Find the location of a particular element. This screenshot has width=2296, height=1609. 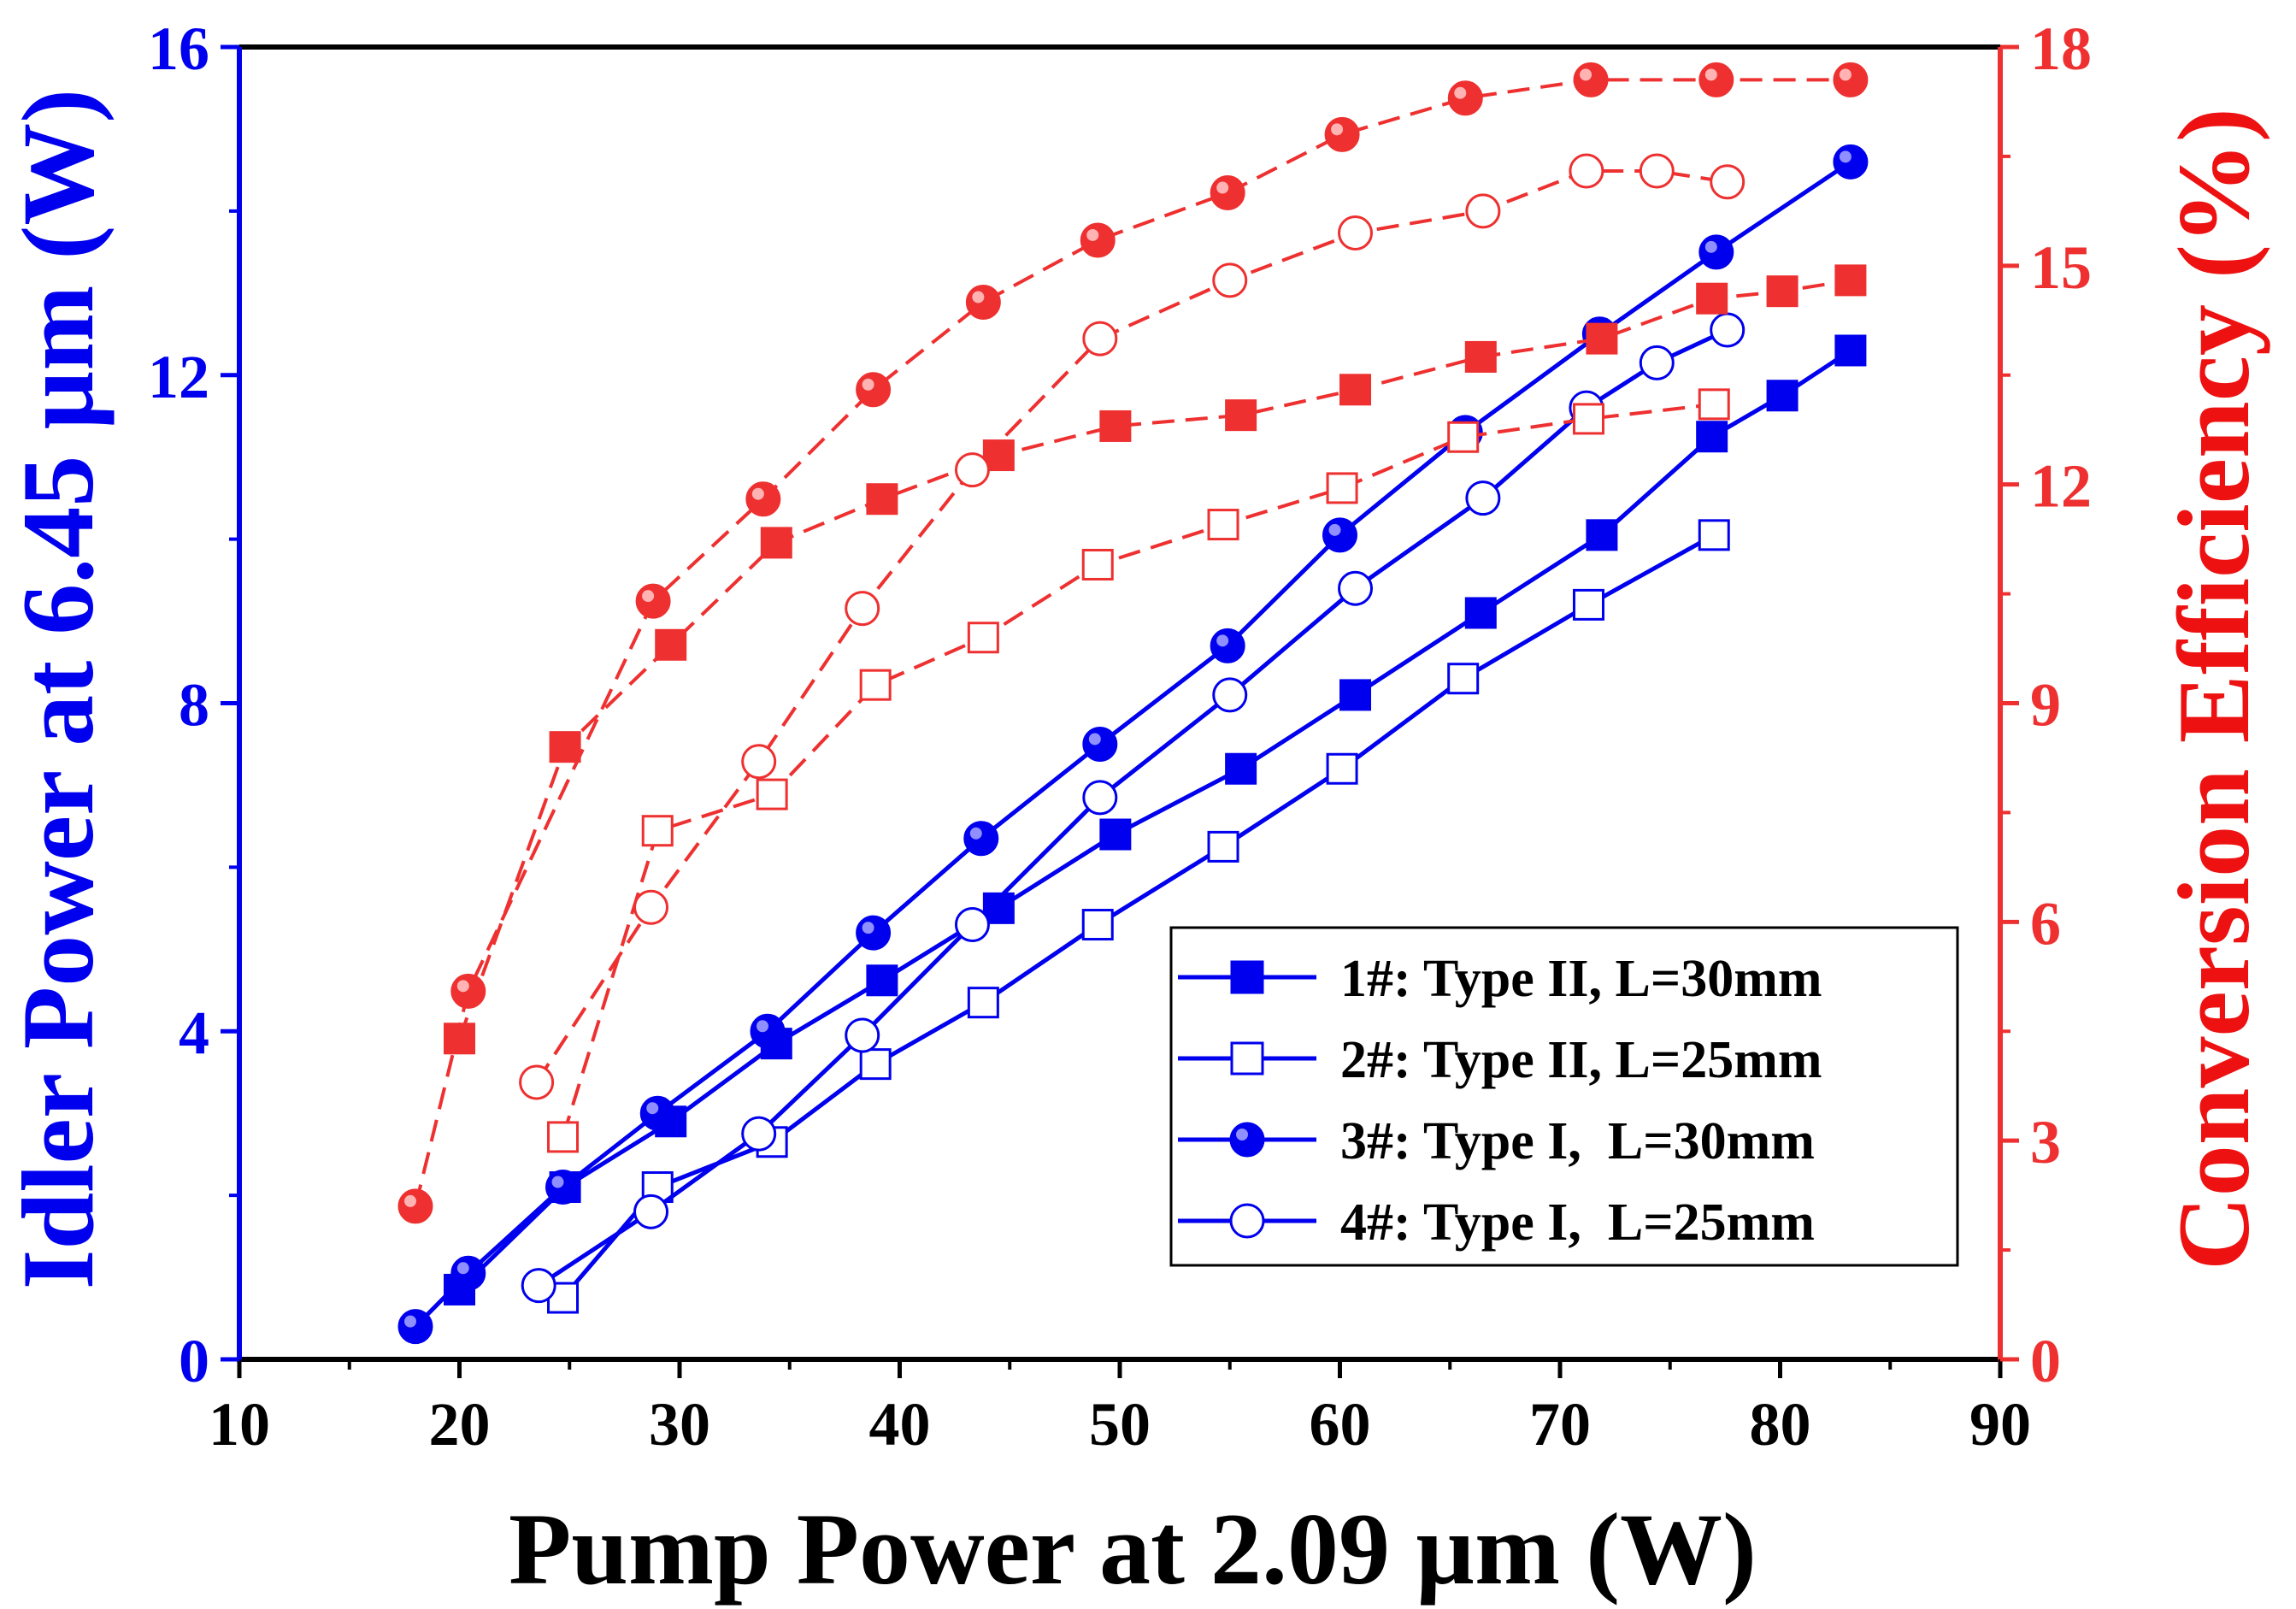

y-left-tick-label-1: 0 is located at coordinates (194, 1361).